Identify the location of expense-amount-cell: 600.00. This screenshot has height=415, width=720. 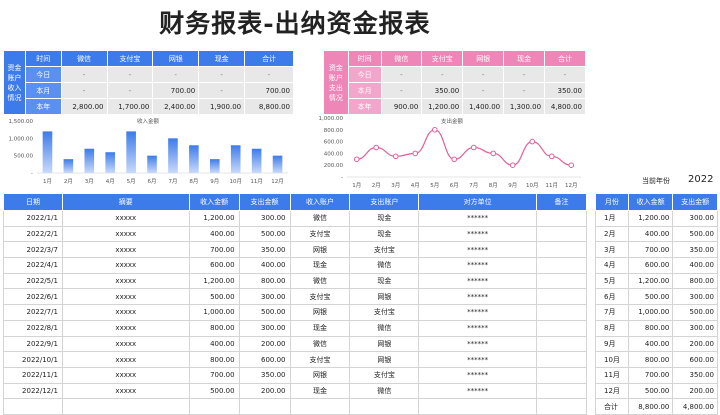
(264, 359).